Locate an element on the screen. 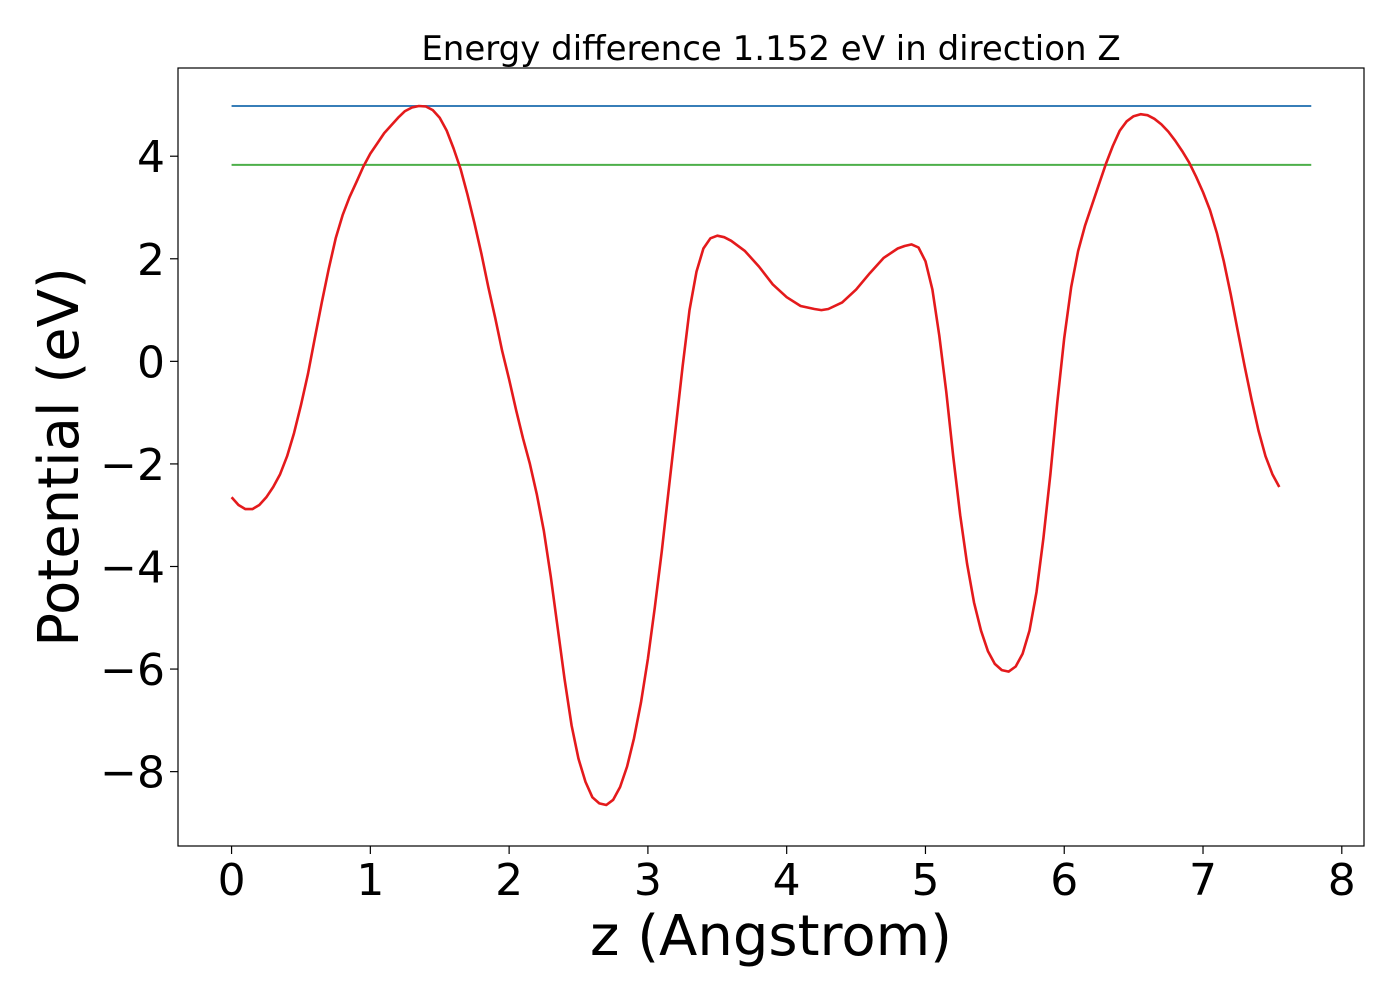  x-tick-label: 4 is located at coordinates (787, 880).